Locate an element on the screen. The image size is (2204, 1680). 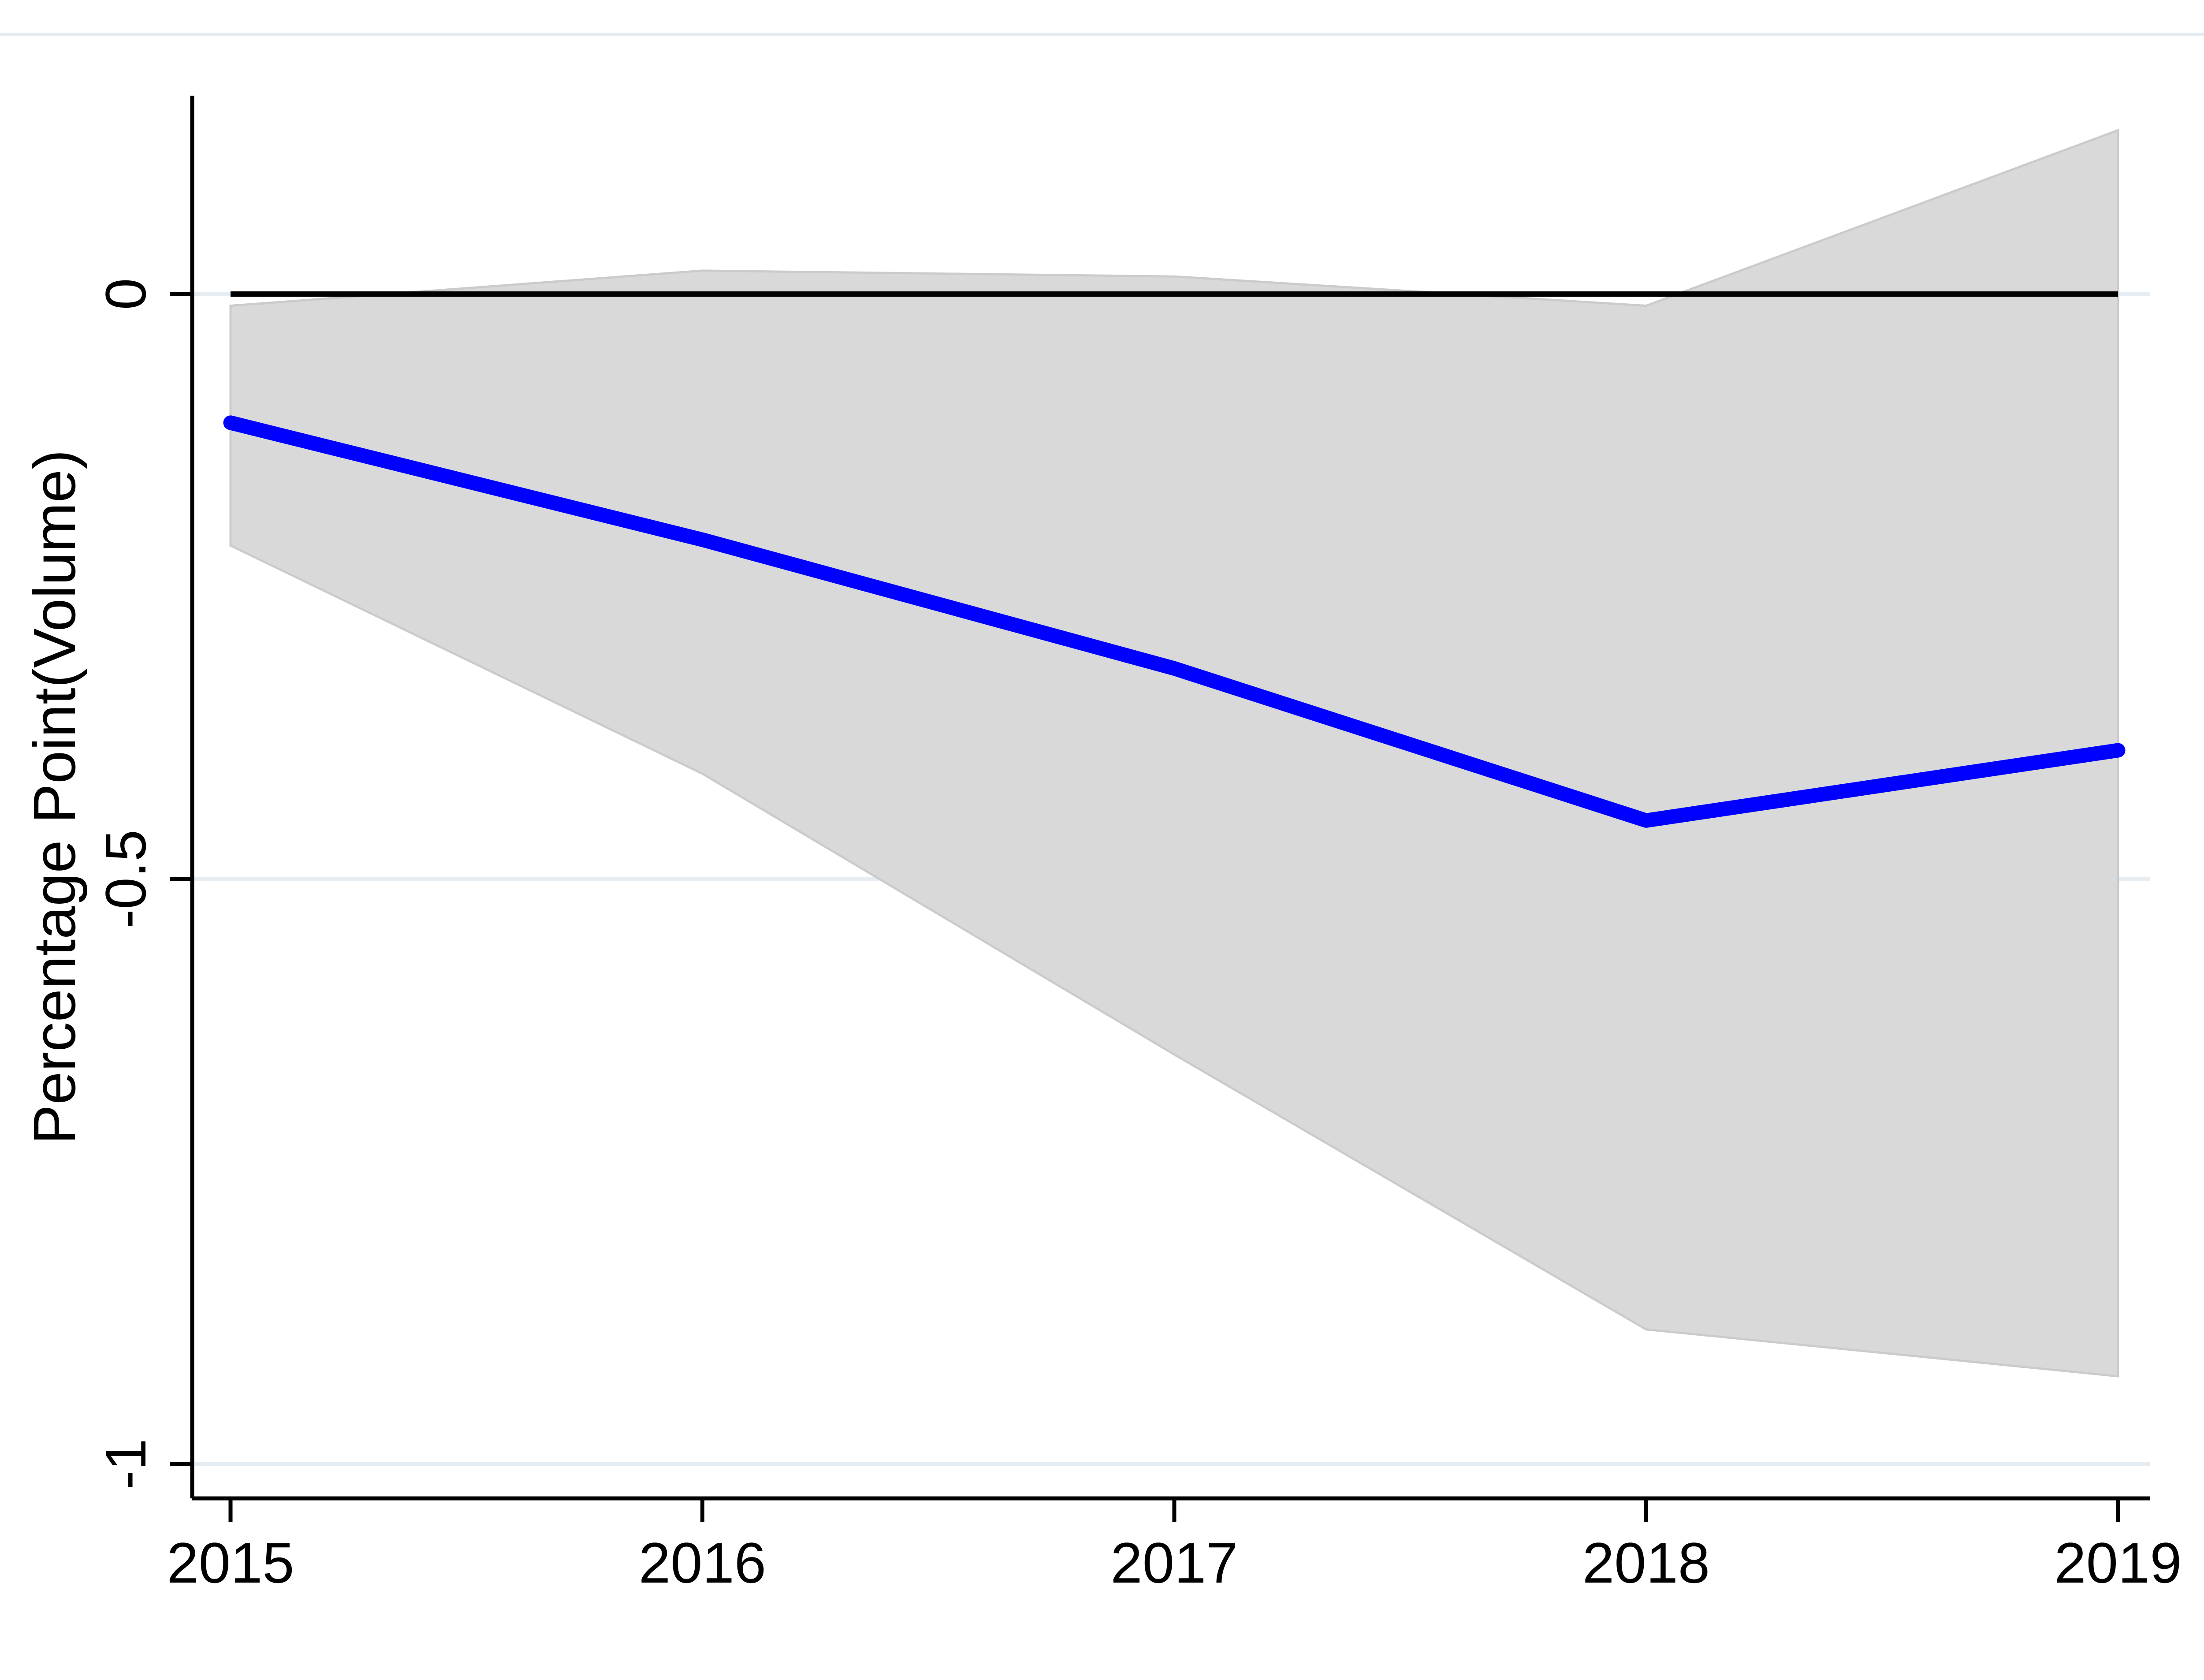
x-tick-label: 2018 is located at coordinates (1646, 1563).